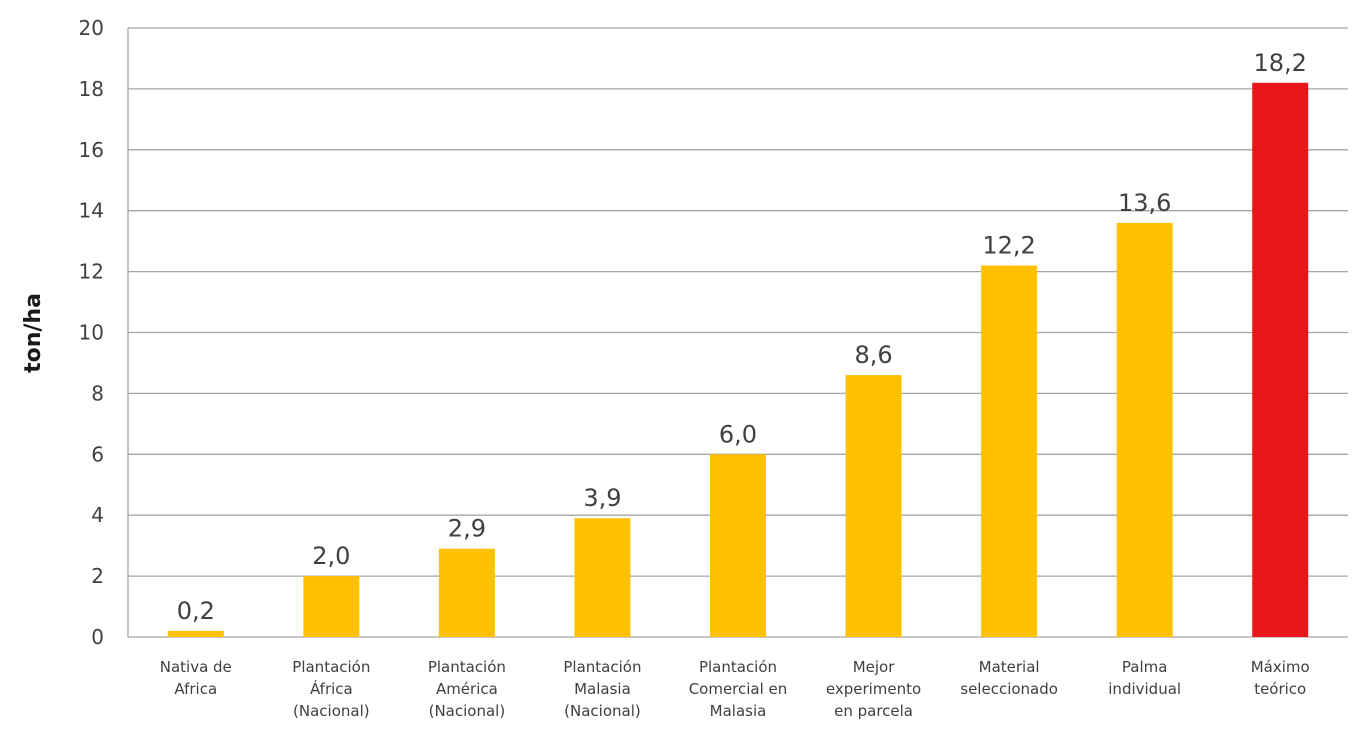 This screenshot has width=1353, height=742. Describe the element at coordinates (196, 611) in the screenshot. I see `data-label: 0,2` at that location.